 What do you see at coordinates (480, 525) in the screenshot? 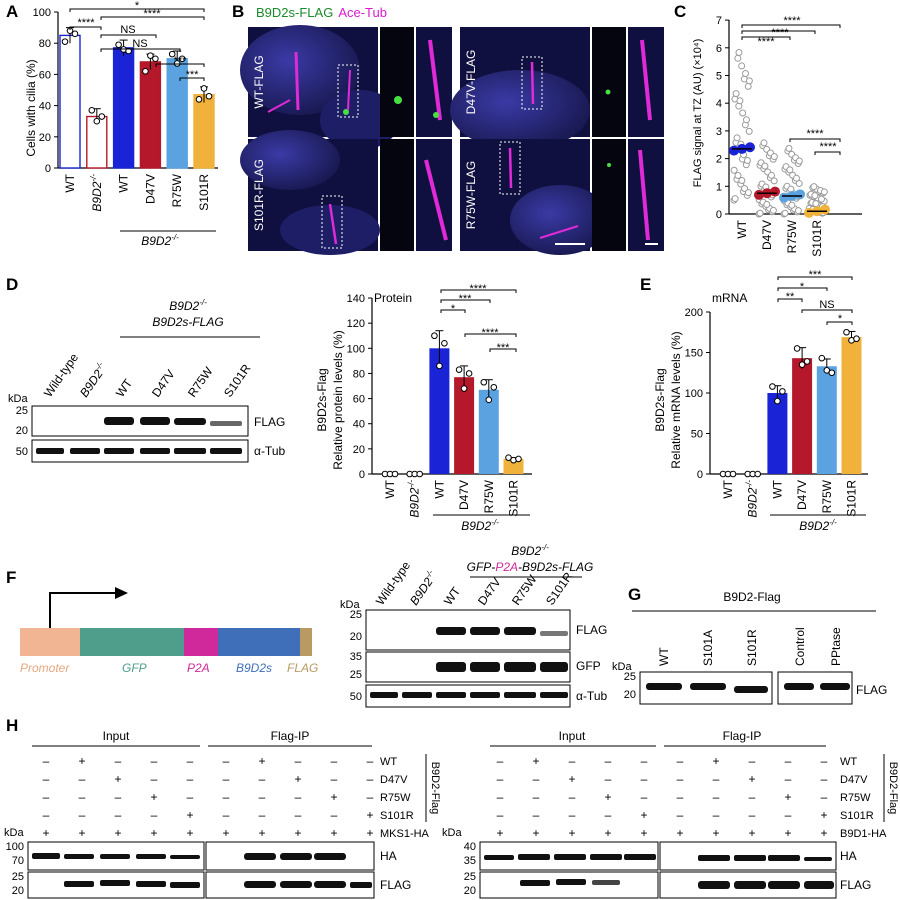
I see `panel-d-group-label: B9D2-/-` at bounding box center [480, 525].